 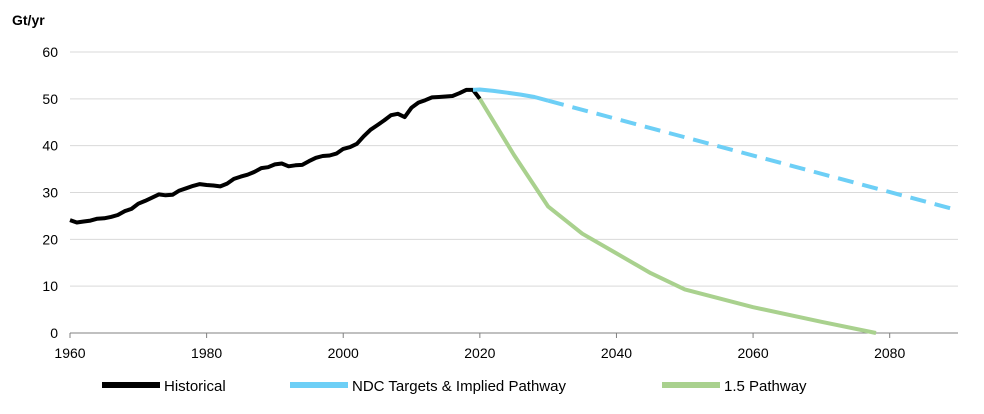 What do you see at coordinates (206, 353) in the screenshot?
I see `x-tick-label: 1980` at bounding box center [206, 353].